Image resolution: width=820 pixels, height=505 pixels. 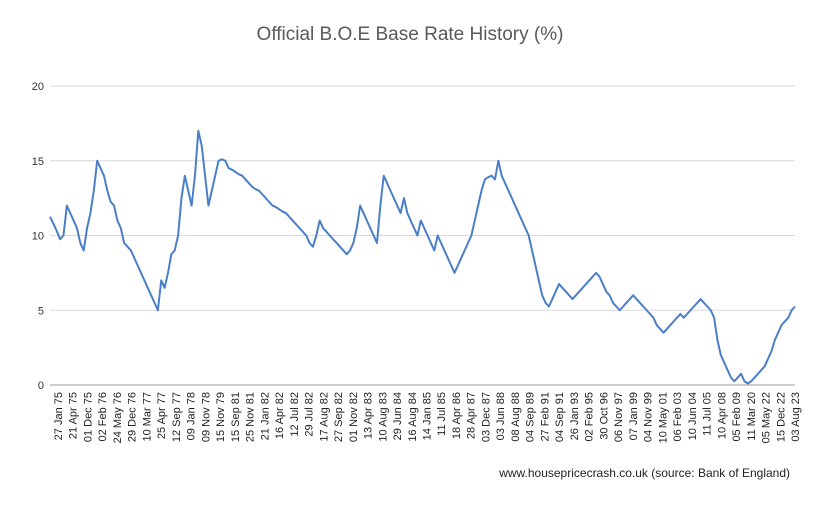 What do you see at coordinates (796, 417) in the screenshot?
I see `x-tick-label: 03 Aug 23` at bounding box center [796, 417].